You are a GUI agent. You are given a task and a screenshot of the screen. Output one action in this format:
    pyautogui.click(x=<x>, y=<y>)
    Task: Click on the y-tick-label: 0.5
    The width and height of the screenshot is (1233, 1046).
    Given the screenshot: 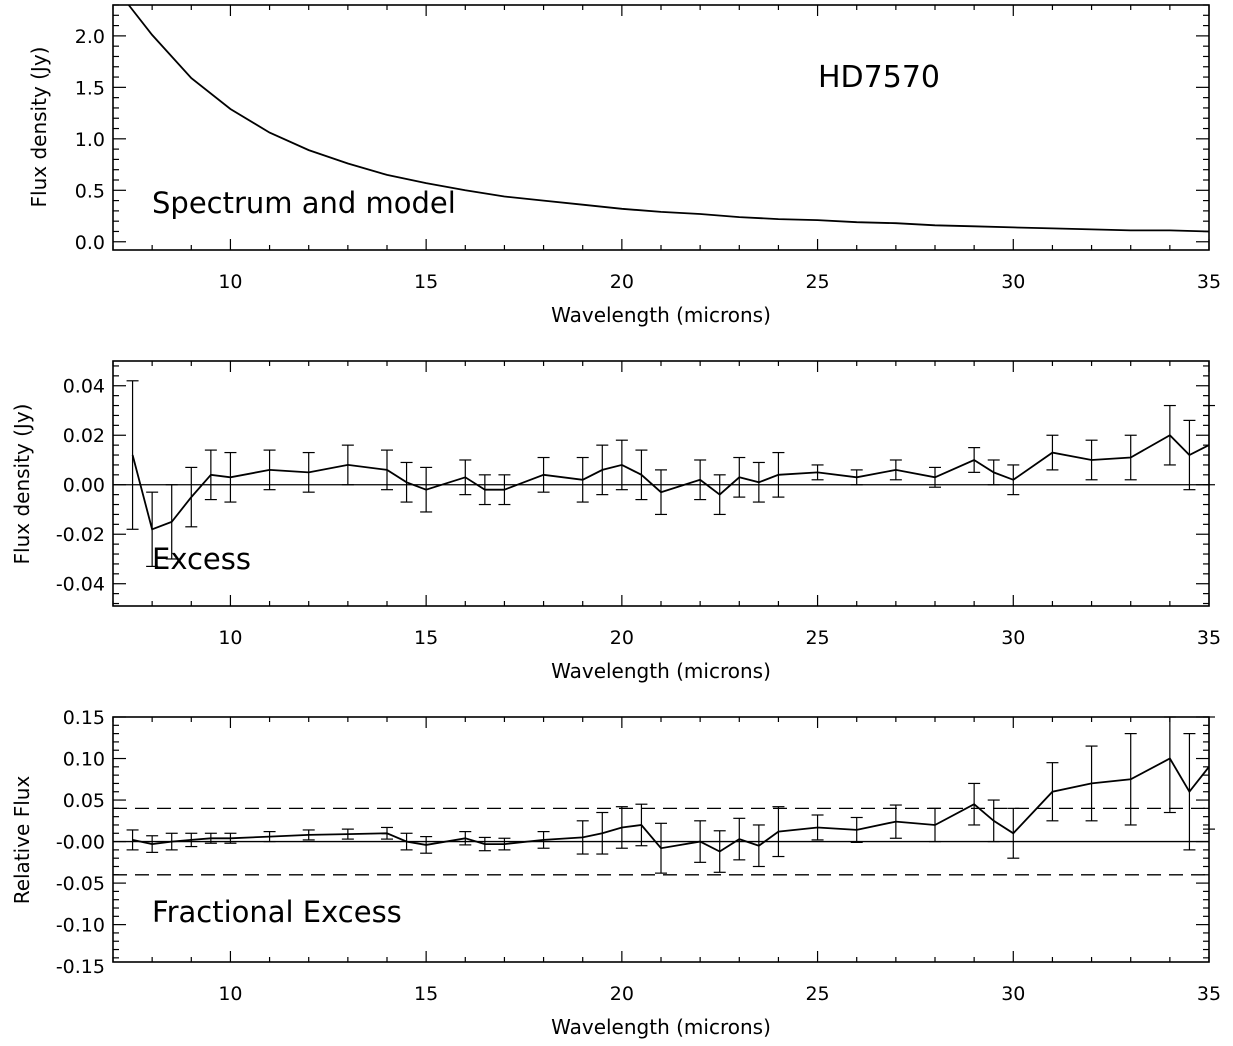 What is the action you would take?
    pyautogui.click(x=90, y=191)
    